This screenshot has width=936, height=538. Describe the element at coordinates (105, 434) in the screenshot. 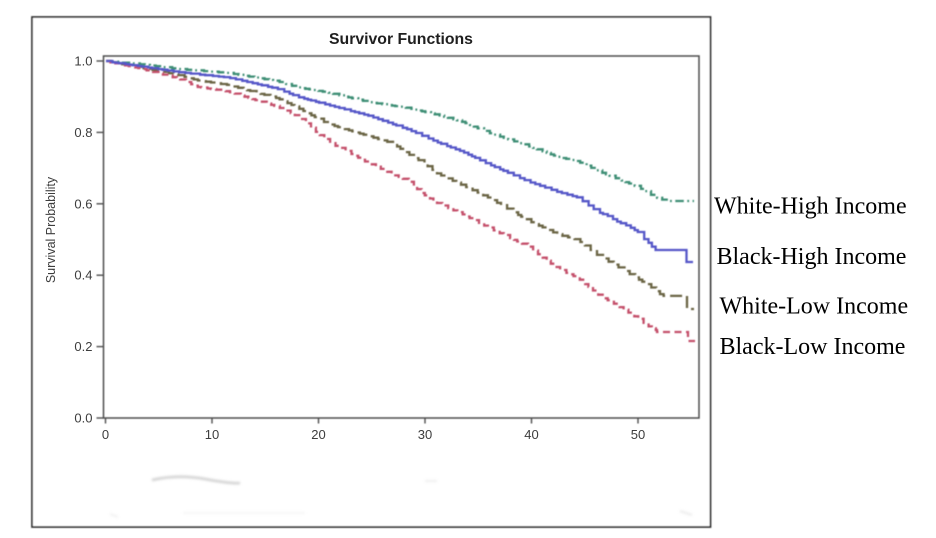

I see `svg-text: 0` at that location.